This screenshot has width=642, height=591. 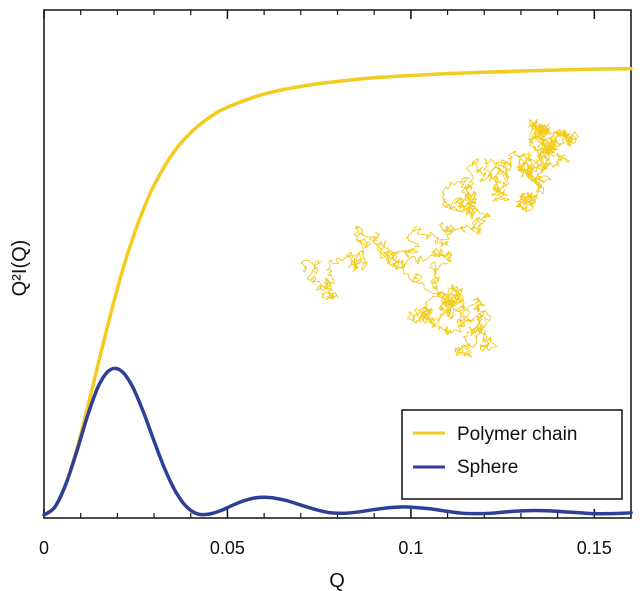 What do you see at coordinates (227, 548) in the screenshot?
I see `x-tick-label: 0.05` at bounding box center [227, 548].